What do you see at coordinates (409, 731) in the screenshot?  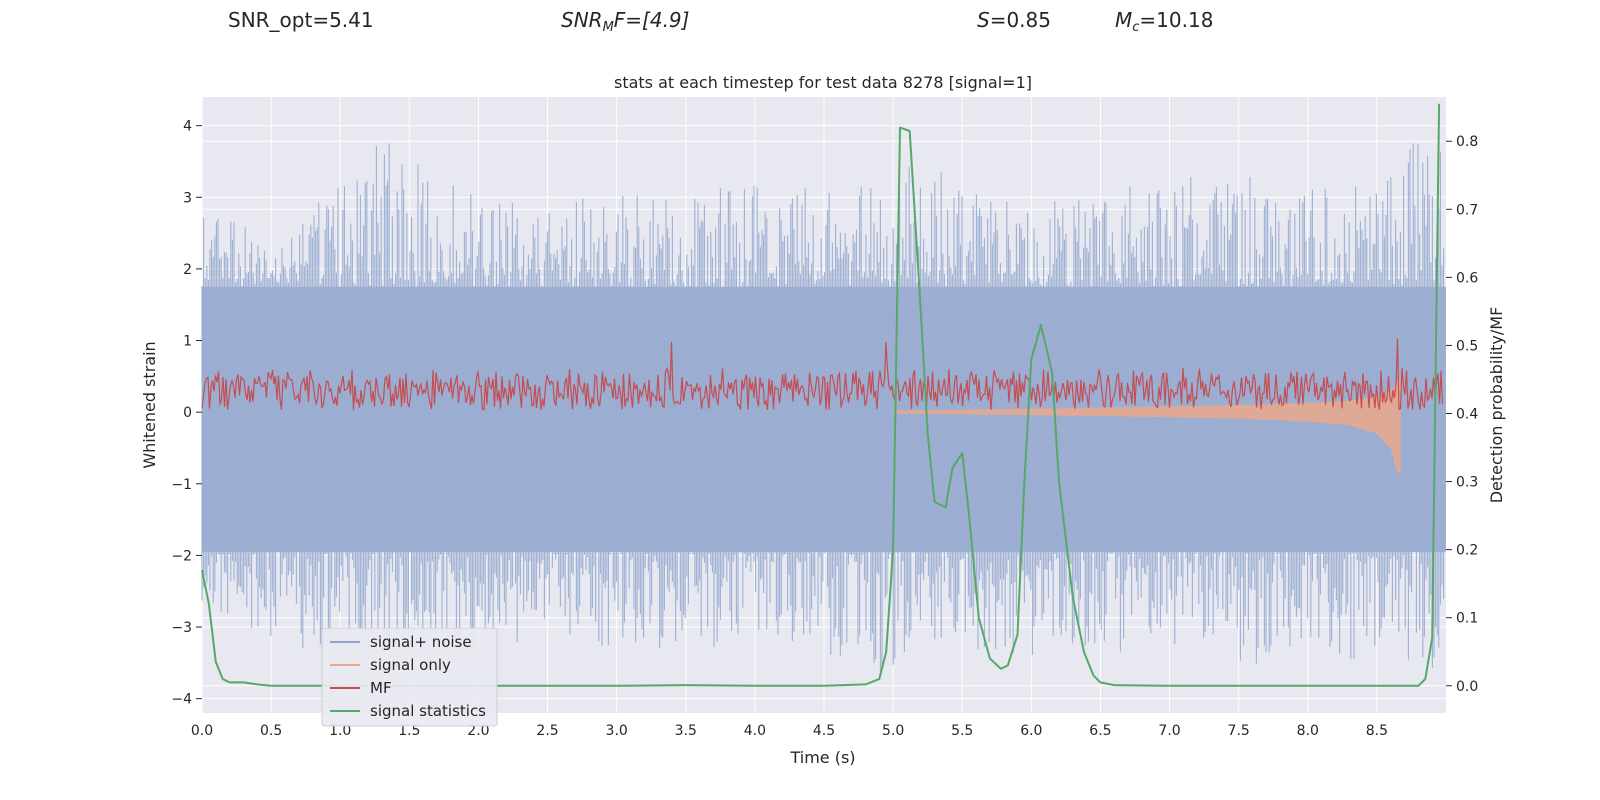 I see `x-tick-label: 1.5` at bounding box center [409, 731].